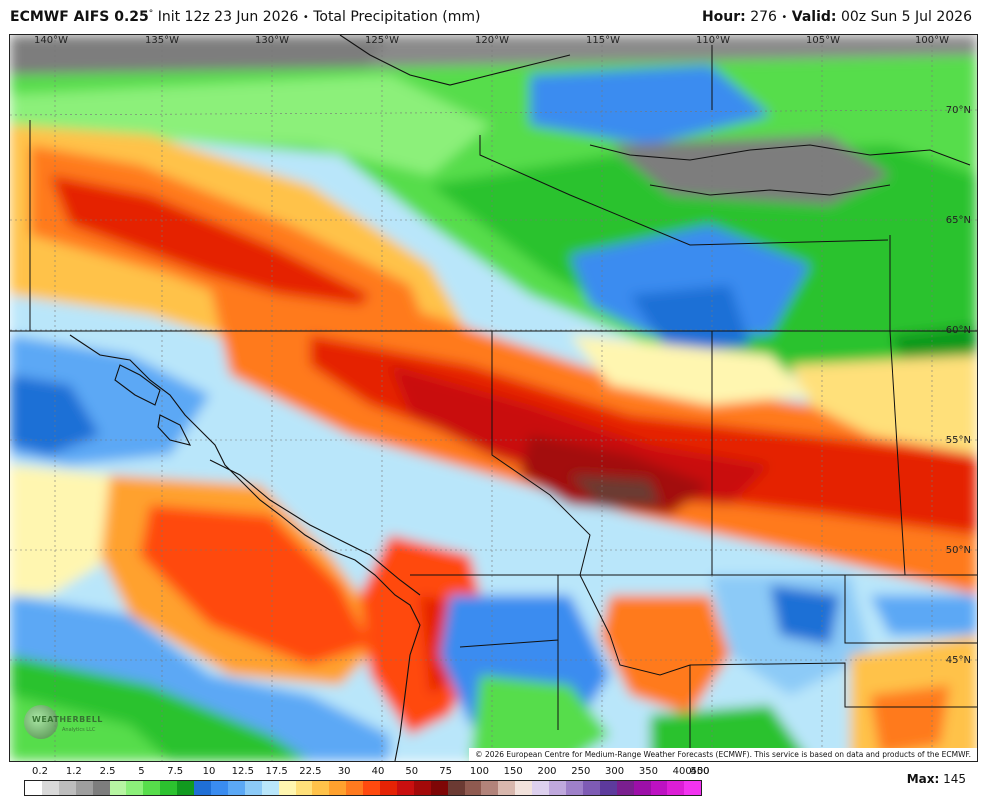 This screenshot has width=984, height=808. I want to click on legend-tick-label: 40, so click(378, 771).